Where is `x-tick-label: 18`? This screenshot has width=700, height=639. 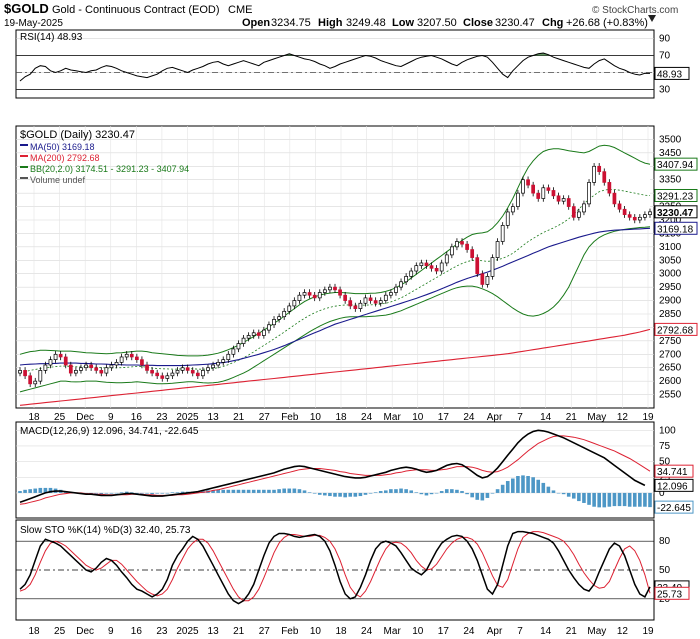 x-tick-label: 18 is located at coordinates (341, 417).